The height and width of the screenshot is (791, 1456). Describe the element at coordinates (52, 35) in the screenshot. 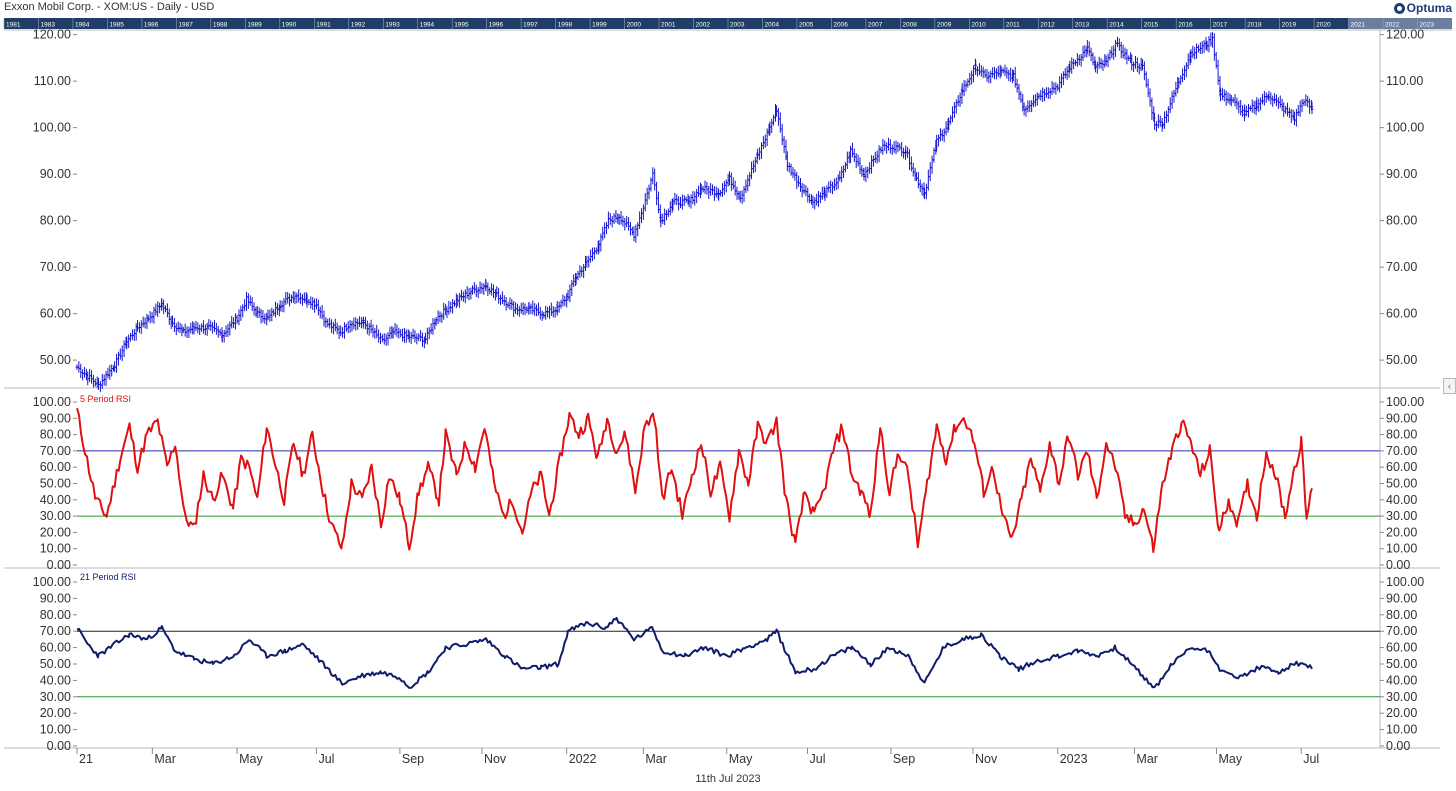

I see `y-tick-label-left: 120.00` at that location.